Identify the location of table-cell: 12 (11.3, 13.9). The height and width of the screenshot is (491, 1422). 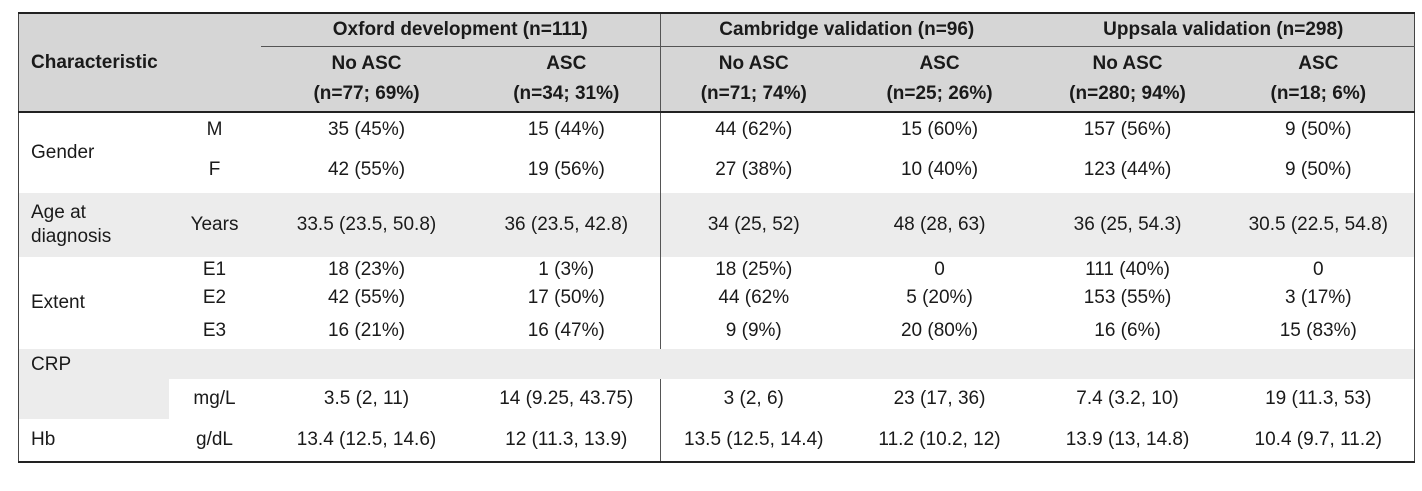
(566, 441).